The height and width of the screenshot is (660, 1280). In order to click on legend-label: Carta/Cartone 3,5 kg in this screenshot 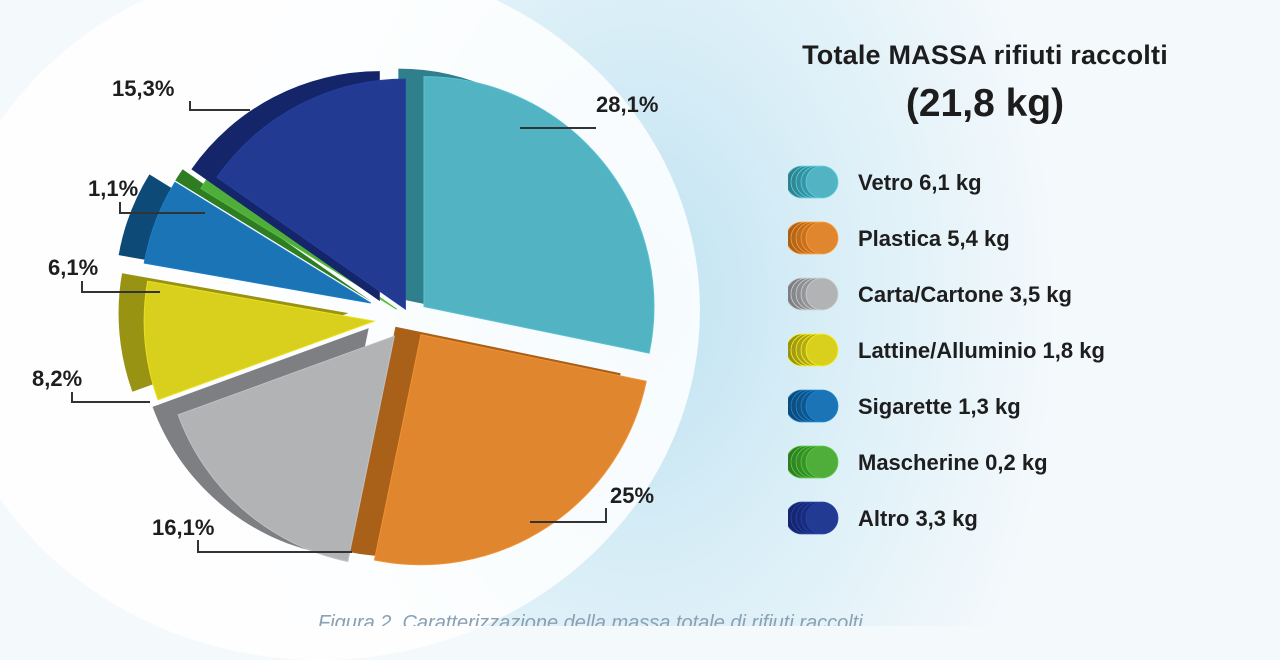, I will do `click(965, 294)`.